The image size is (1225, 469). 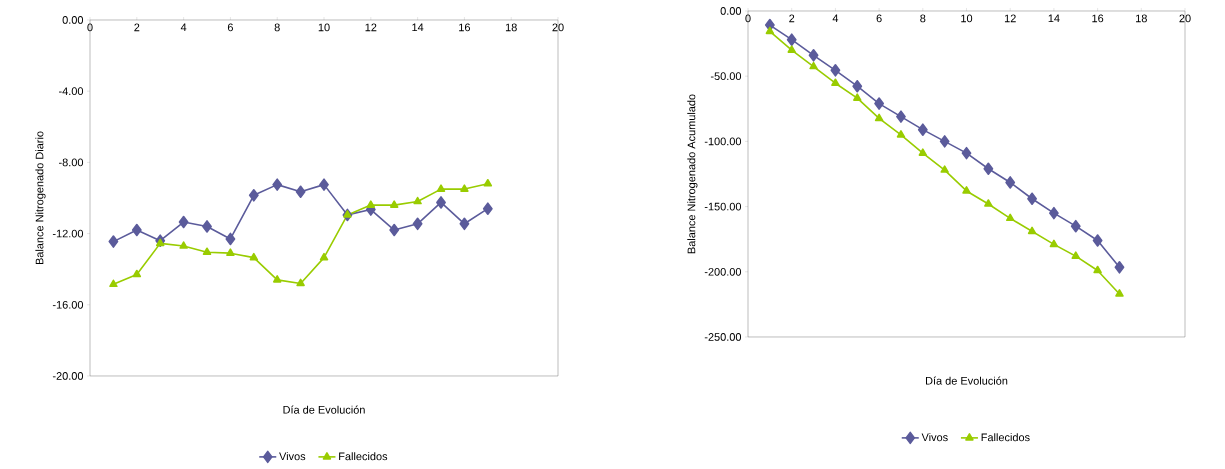 I want to click on y-tick-label: -250.00, so click(x=723, y=337).